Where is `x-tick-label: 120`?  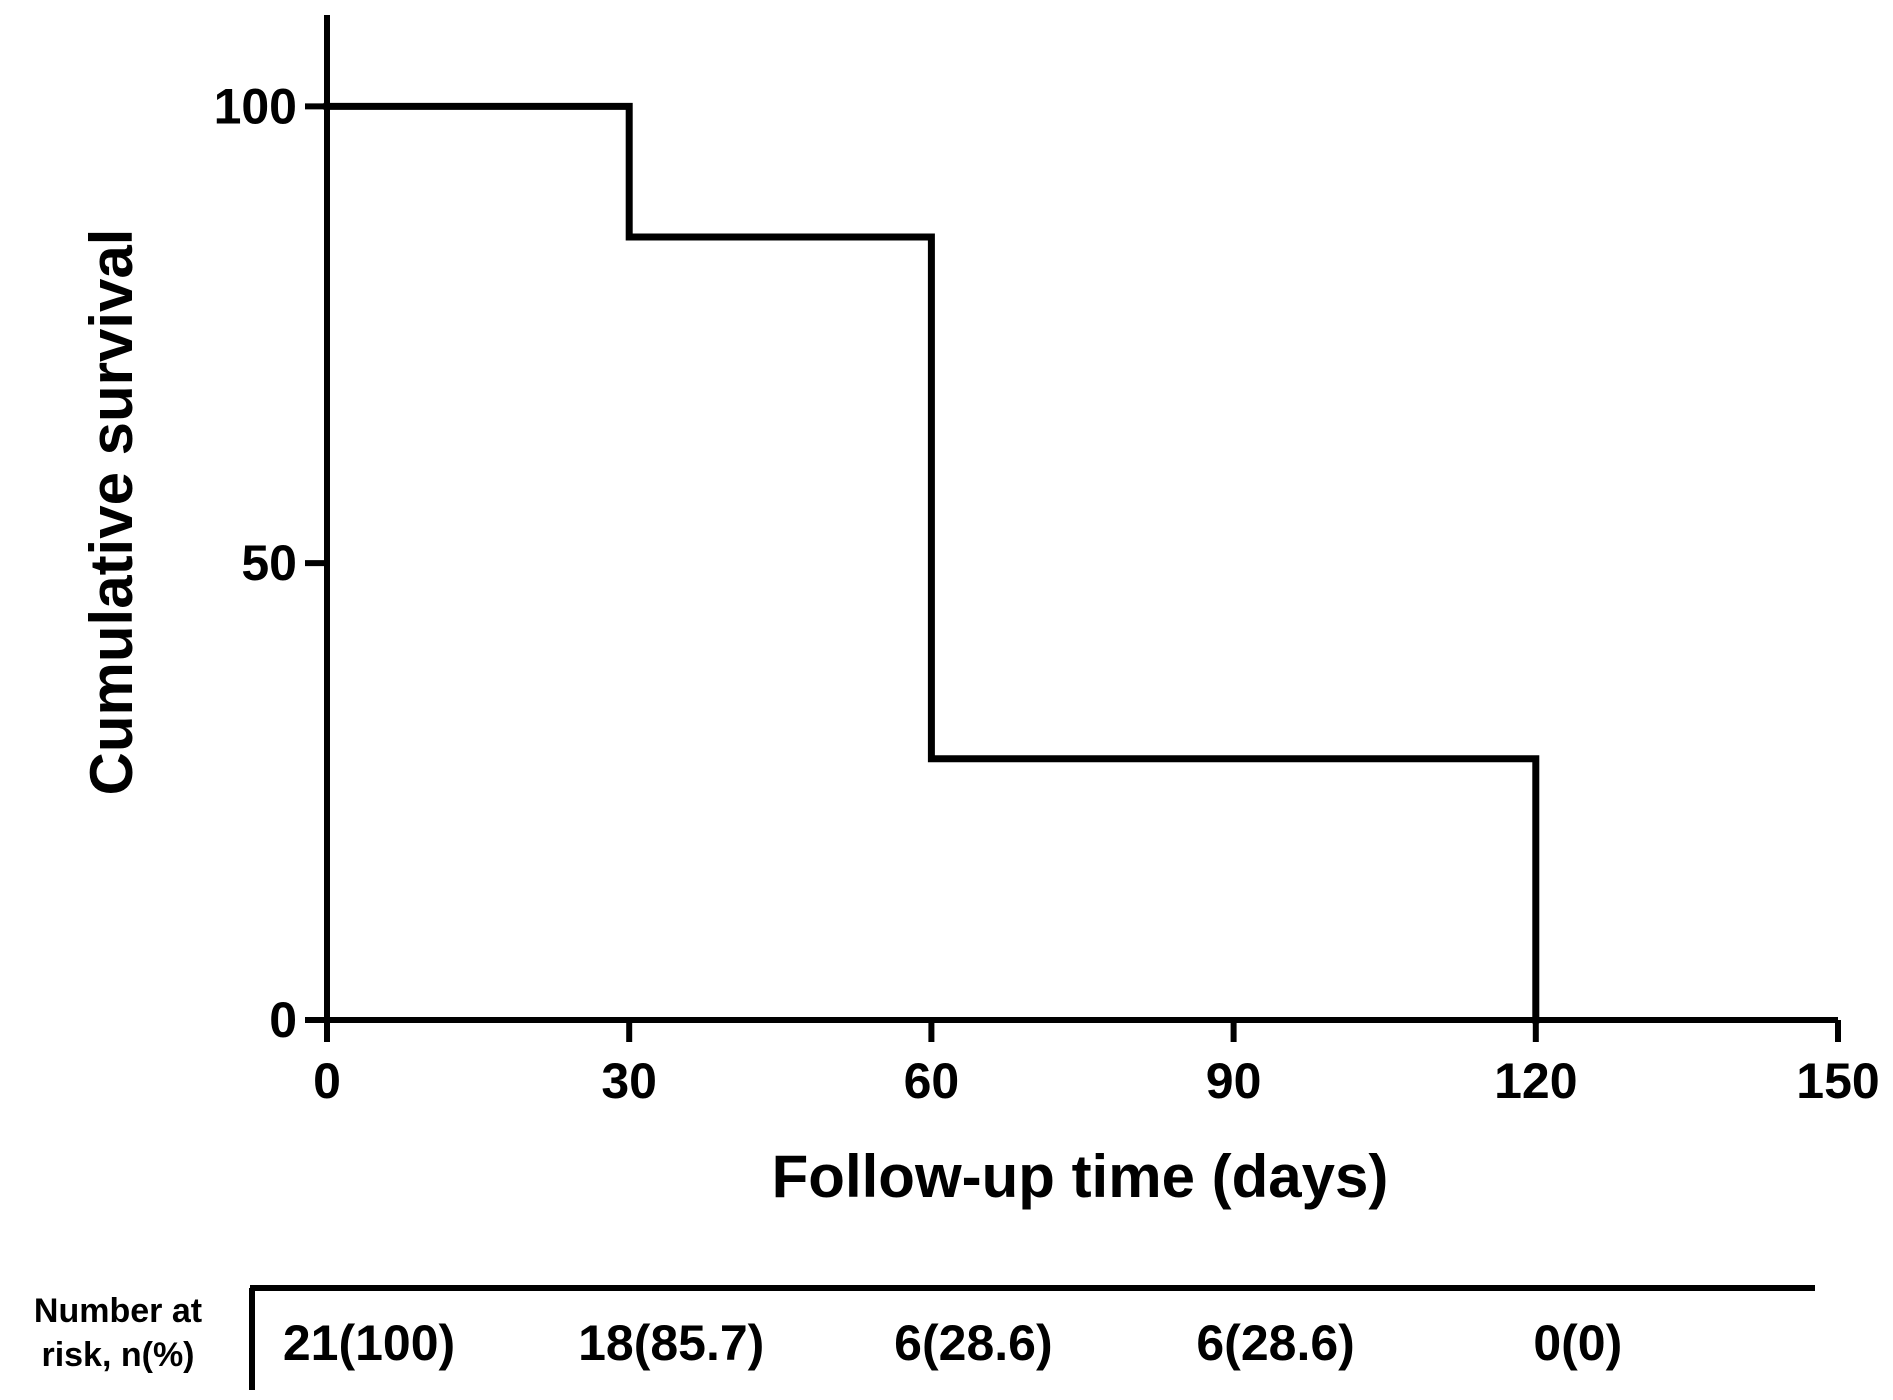
x-tick-label: 120 is located at coordinates (1535, 1081).